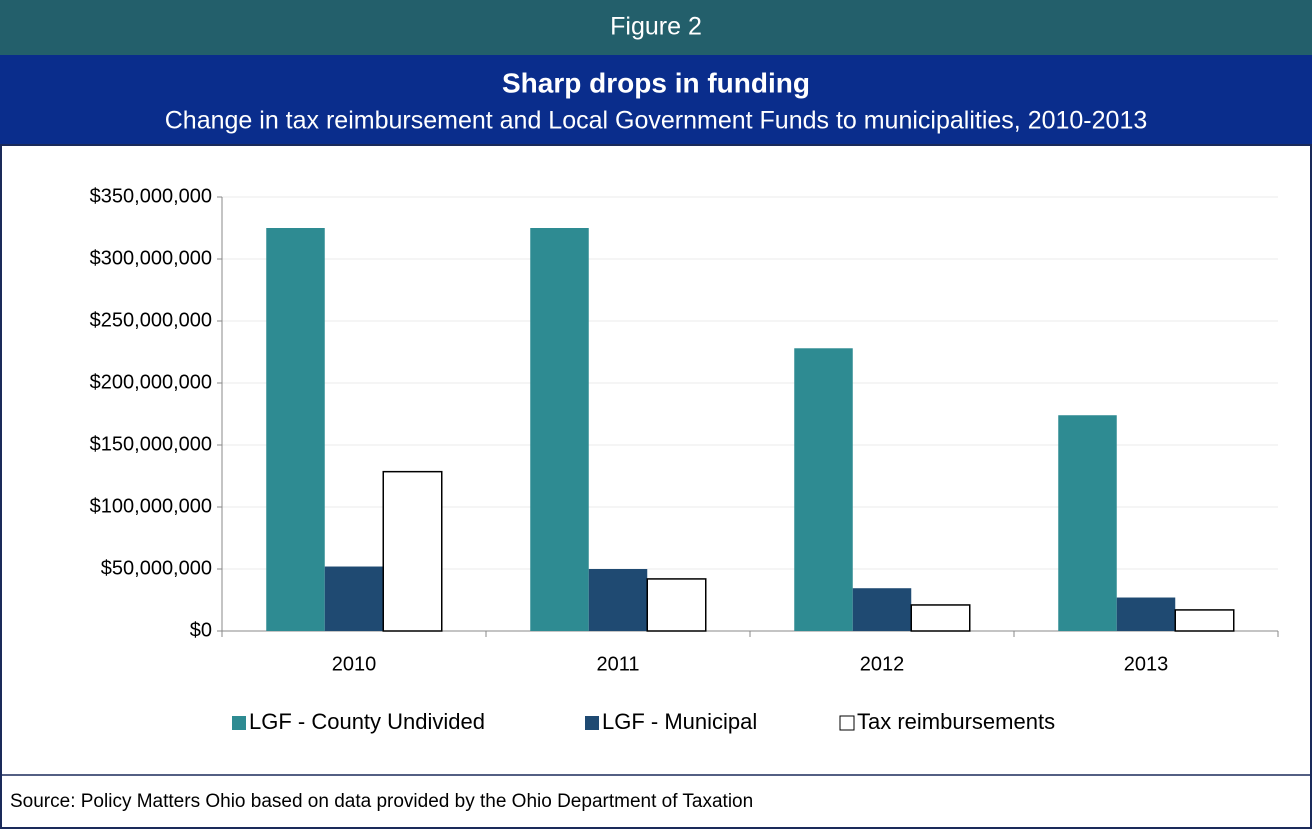 The height and width of the screenshot is (829, 1312). Describe the element at coordinates (956, 721) in the screenshot. I see `legend-label: Tax reimbursements` at that location.